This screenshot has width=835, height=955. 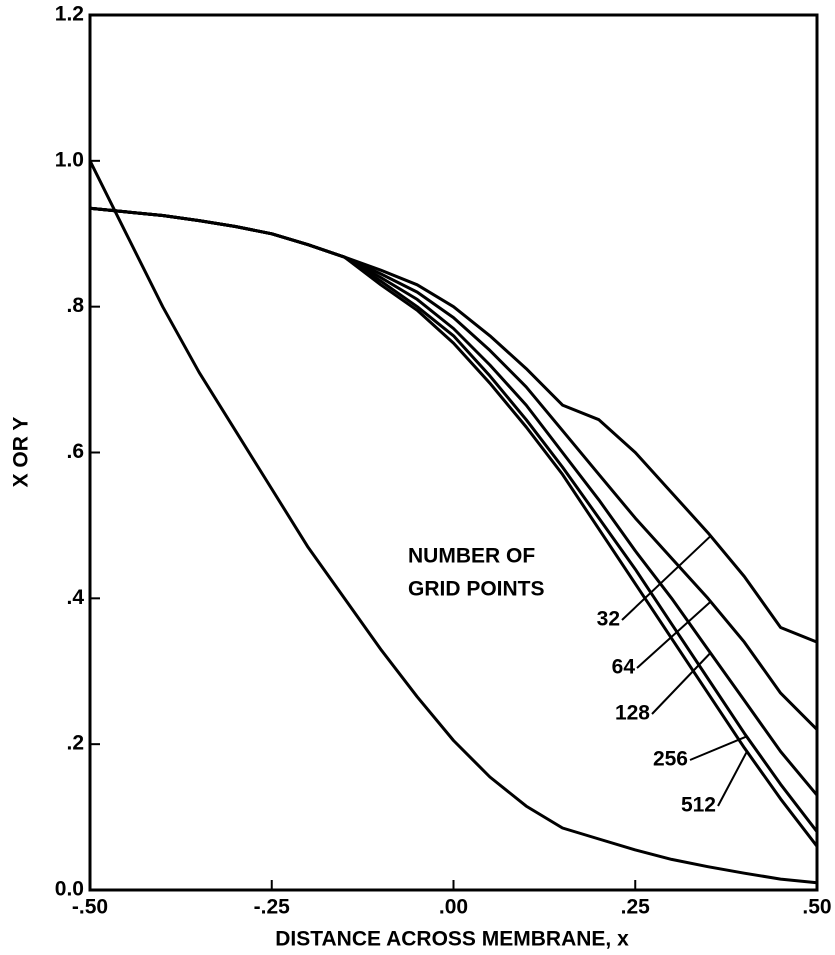 I want to click on series-label: 256, so click(x=670, y=759).